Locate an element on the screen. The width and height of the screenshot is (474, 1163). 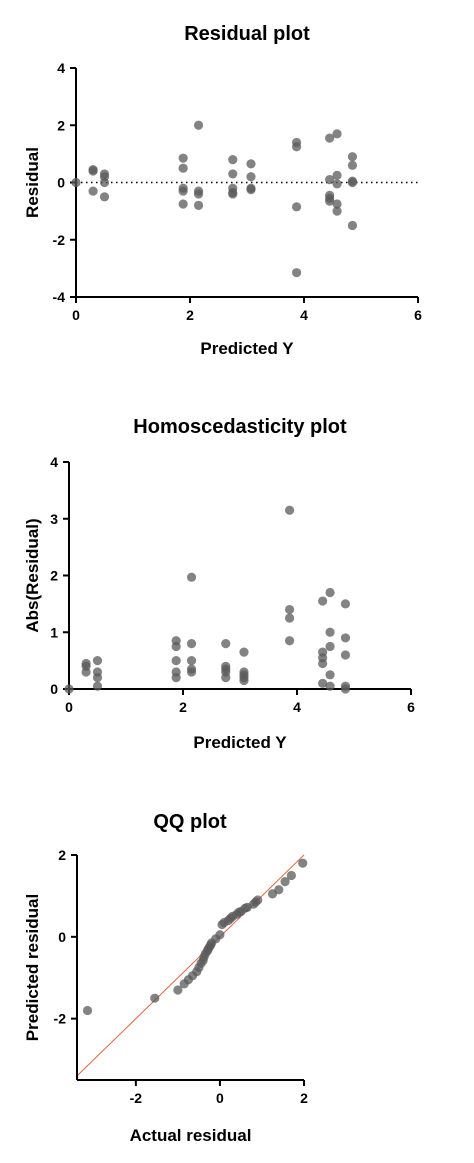
chart-title: QQ plot is located at coordinates (190, 822).